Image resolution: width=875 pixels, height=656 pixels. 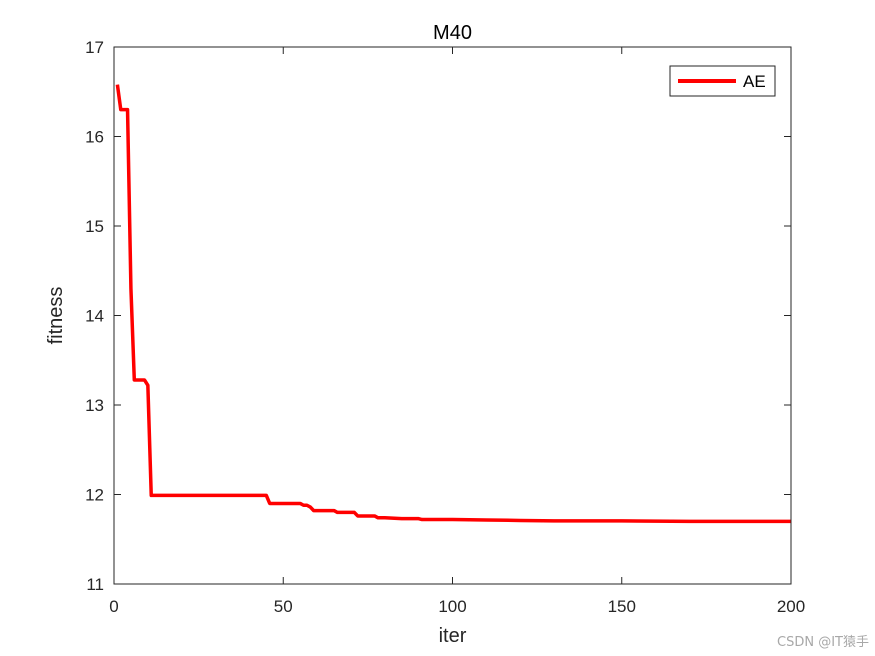 I want to click on x-tick-label: 50, so click(x=283, y=606).